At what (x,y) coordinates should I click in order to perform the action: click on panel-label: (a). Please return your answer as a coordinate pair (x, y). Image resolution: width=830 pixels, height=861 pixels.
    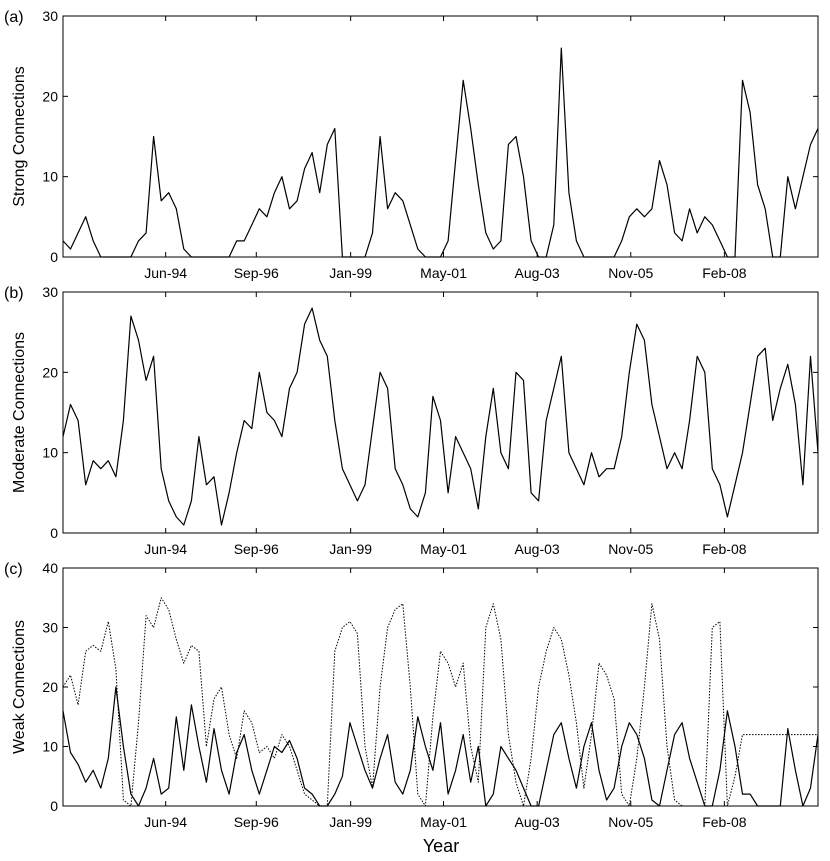
    Looking at the image, I should click on (14, 17).